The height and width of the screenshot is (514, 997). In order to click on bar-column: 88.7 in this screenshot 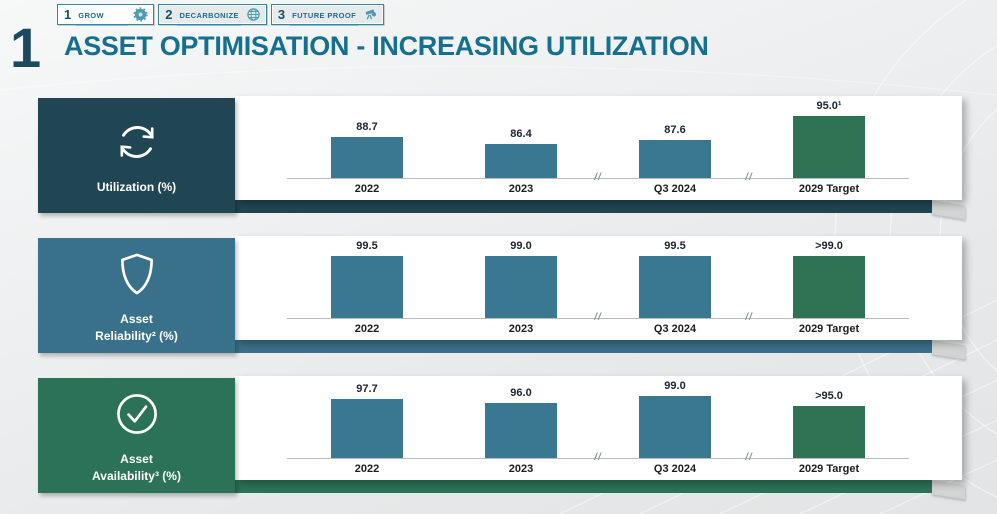, I will do `click(367, 137)`.